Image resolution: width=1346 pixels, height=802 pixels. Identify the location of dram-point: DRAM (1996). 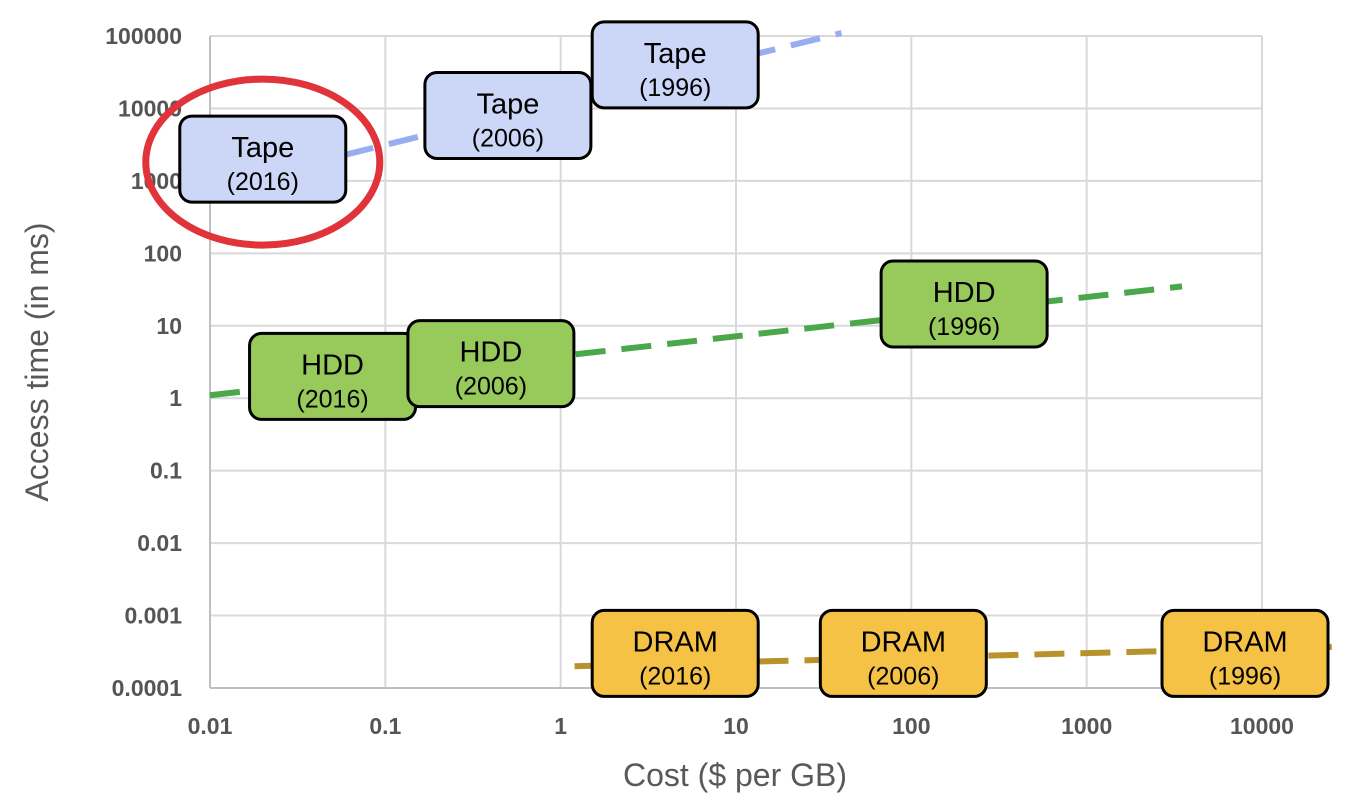
(1245, 653).